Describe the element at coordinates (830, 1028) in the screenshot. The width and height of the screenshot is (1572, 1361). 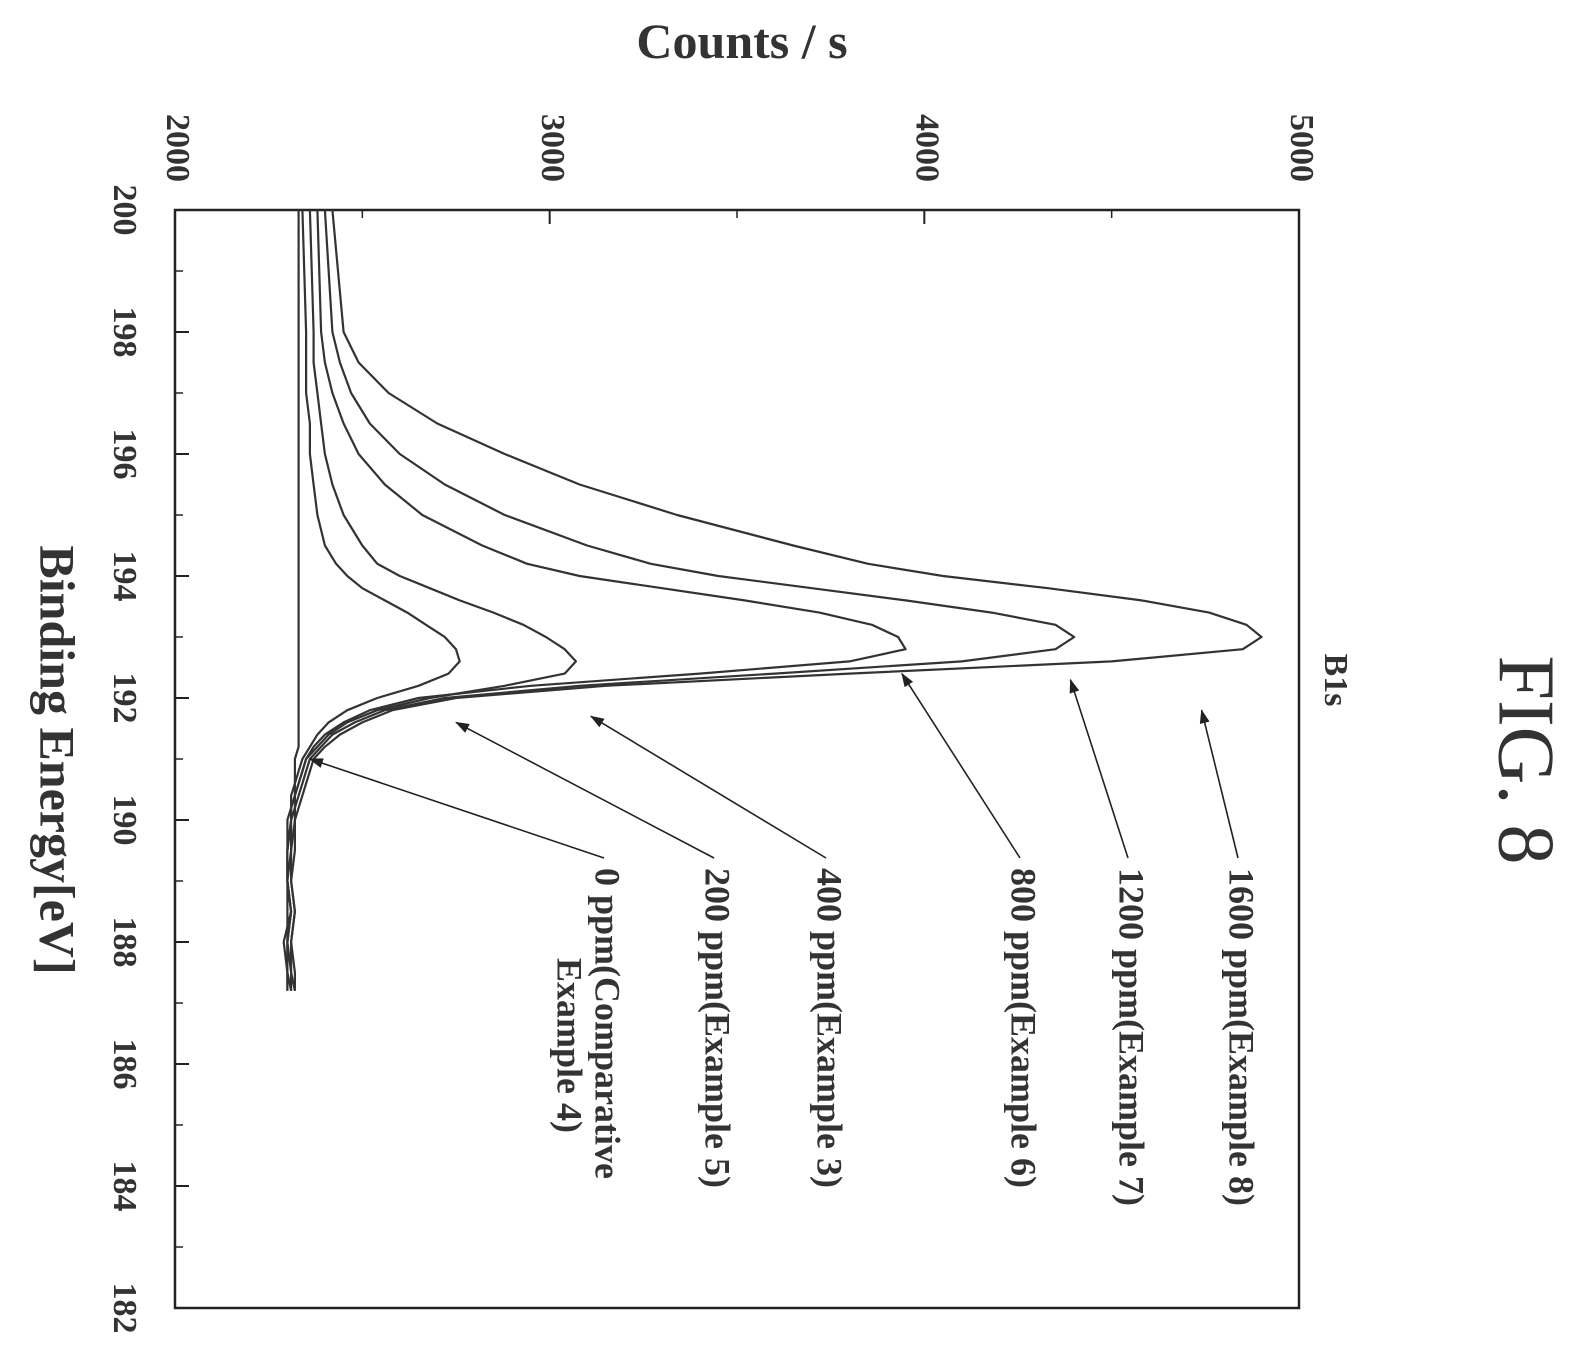
I see `annotation-label: 400 ppm(Example 3)` at that location.